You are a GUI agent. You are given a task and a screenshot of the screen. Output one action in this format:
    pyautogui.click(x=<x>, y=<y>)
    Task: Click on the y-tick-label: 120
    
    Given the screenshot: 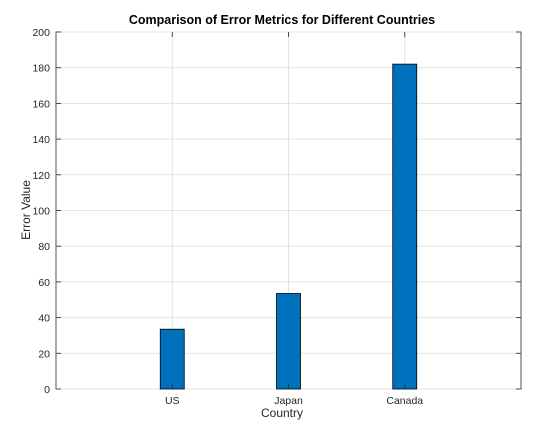 What is the action you would take?
    pyautogui.click(x=41, y=176)
    